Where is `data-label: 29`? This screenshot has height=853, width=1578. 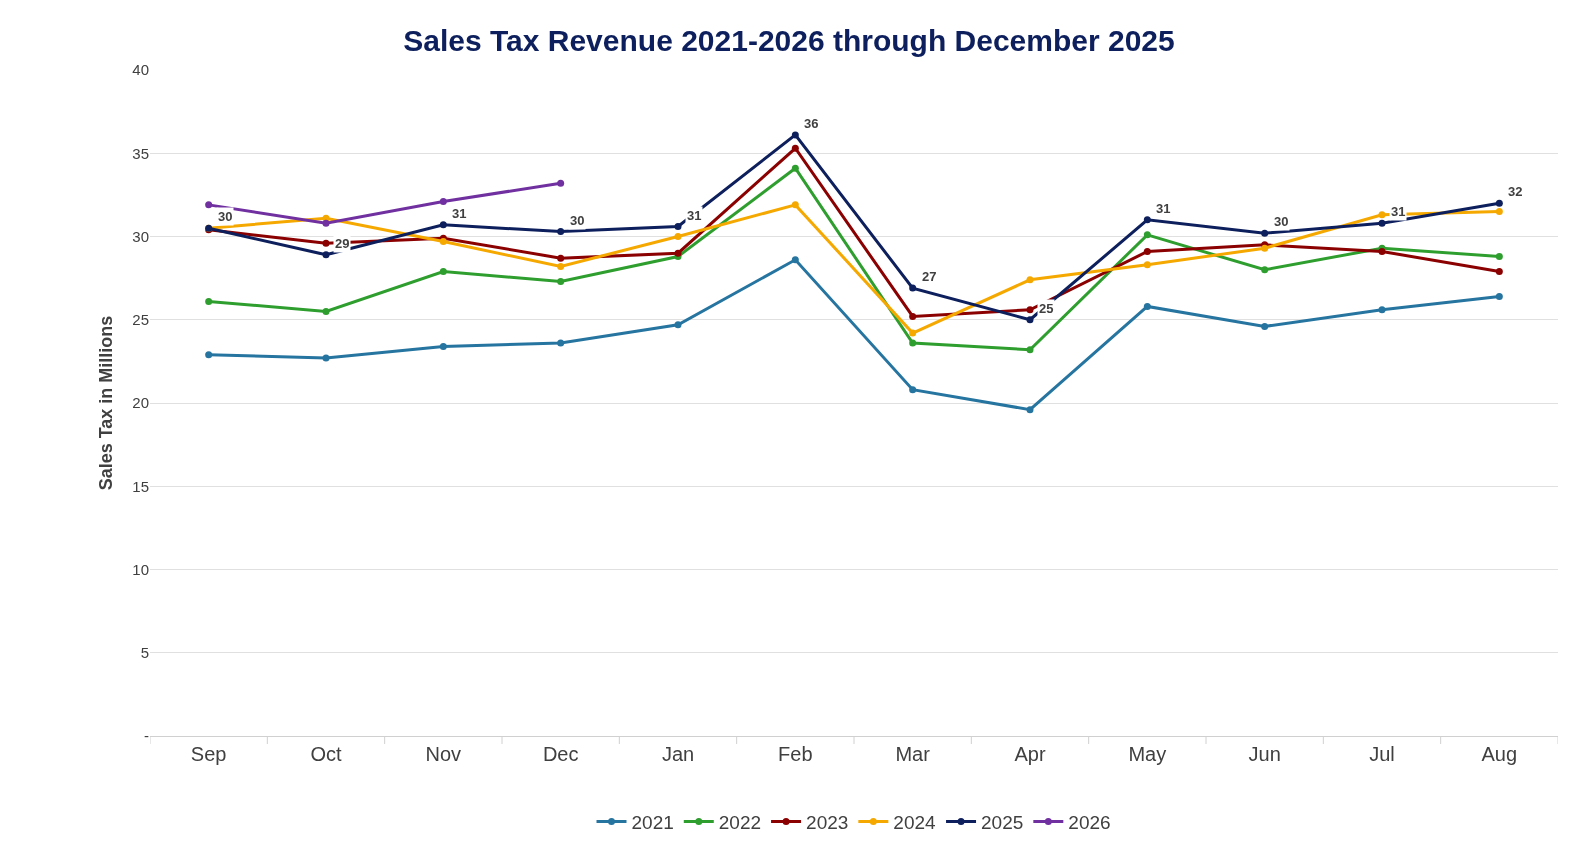
data-label: 29 is located at coordinates (342, 243).